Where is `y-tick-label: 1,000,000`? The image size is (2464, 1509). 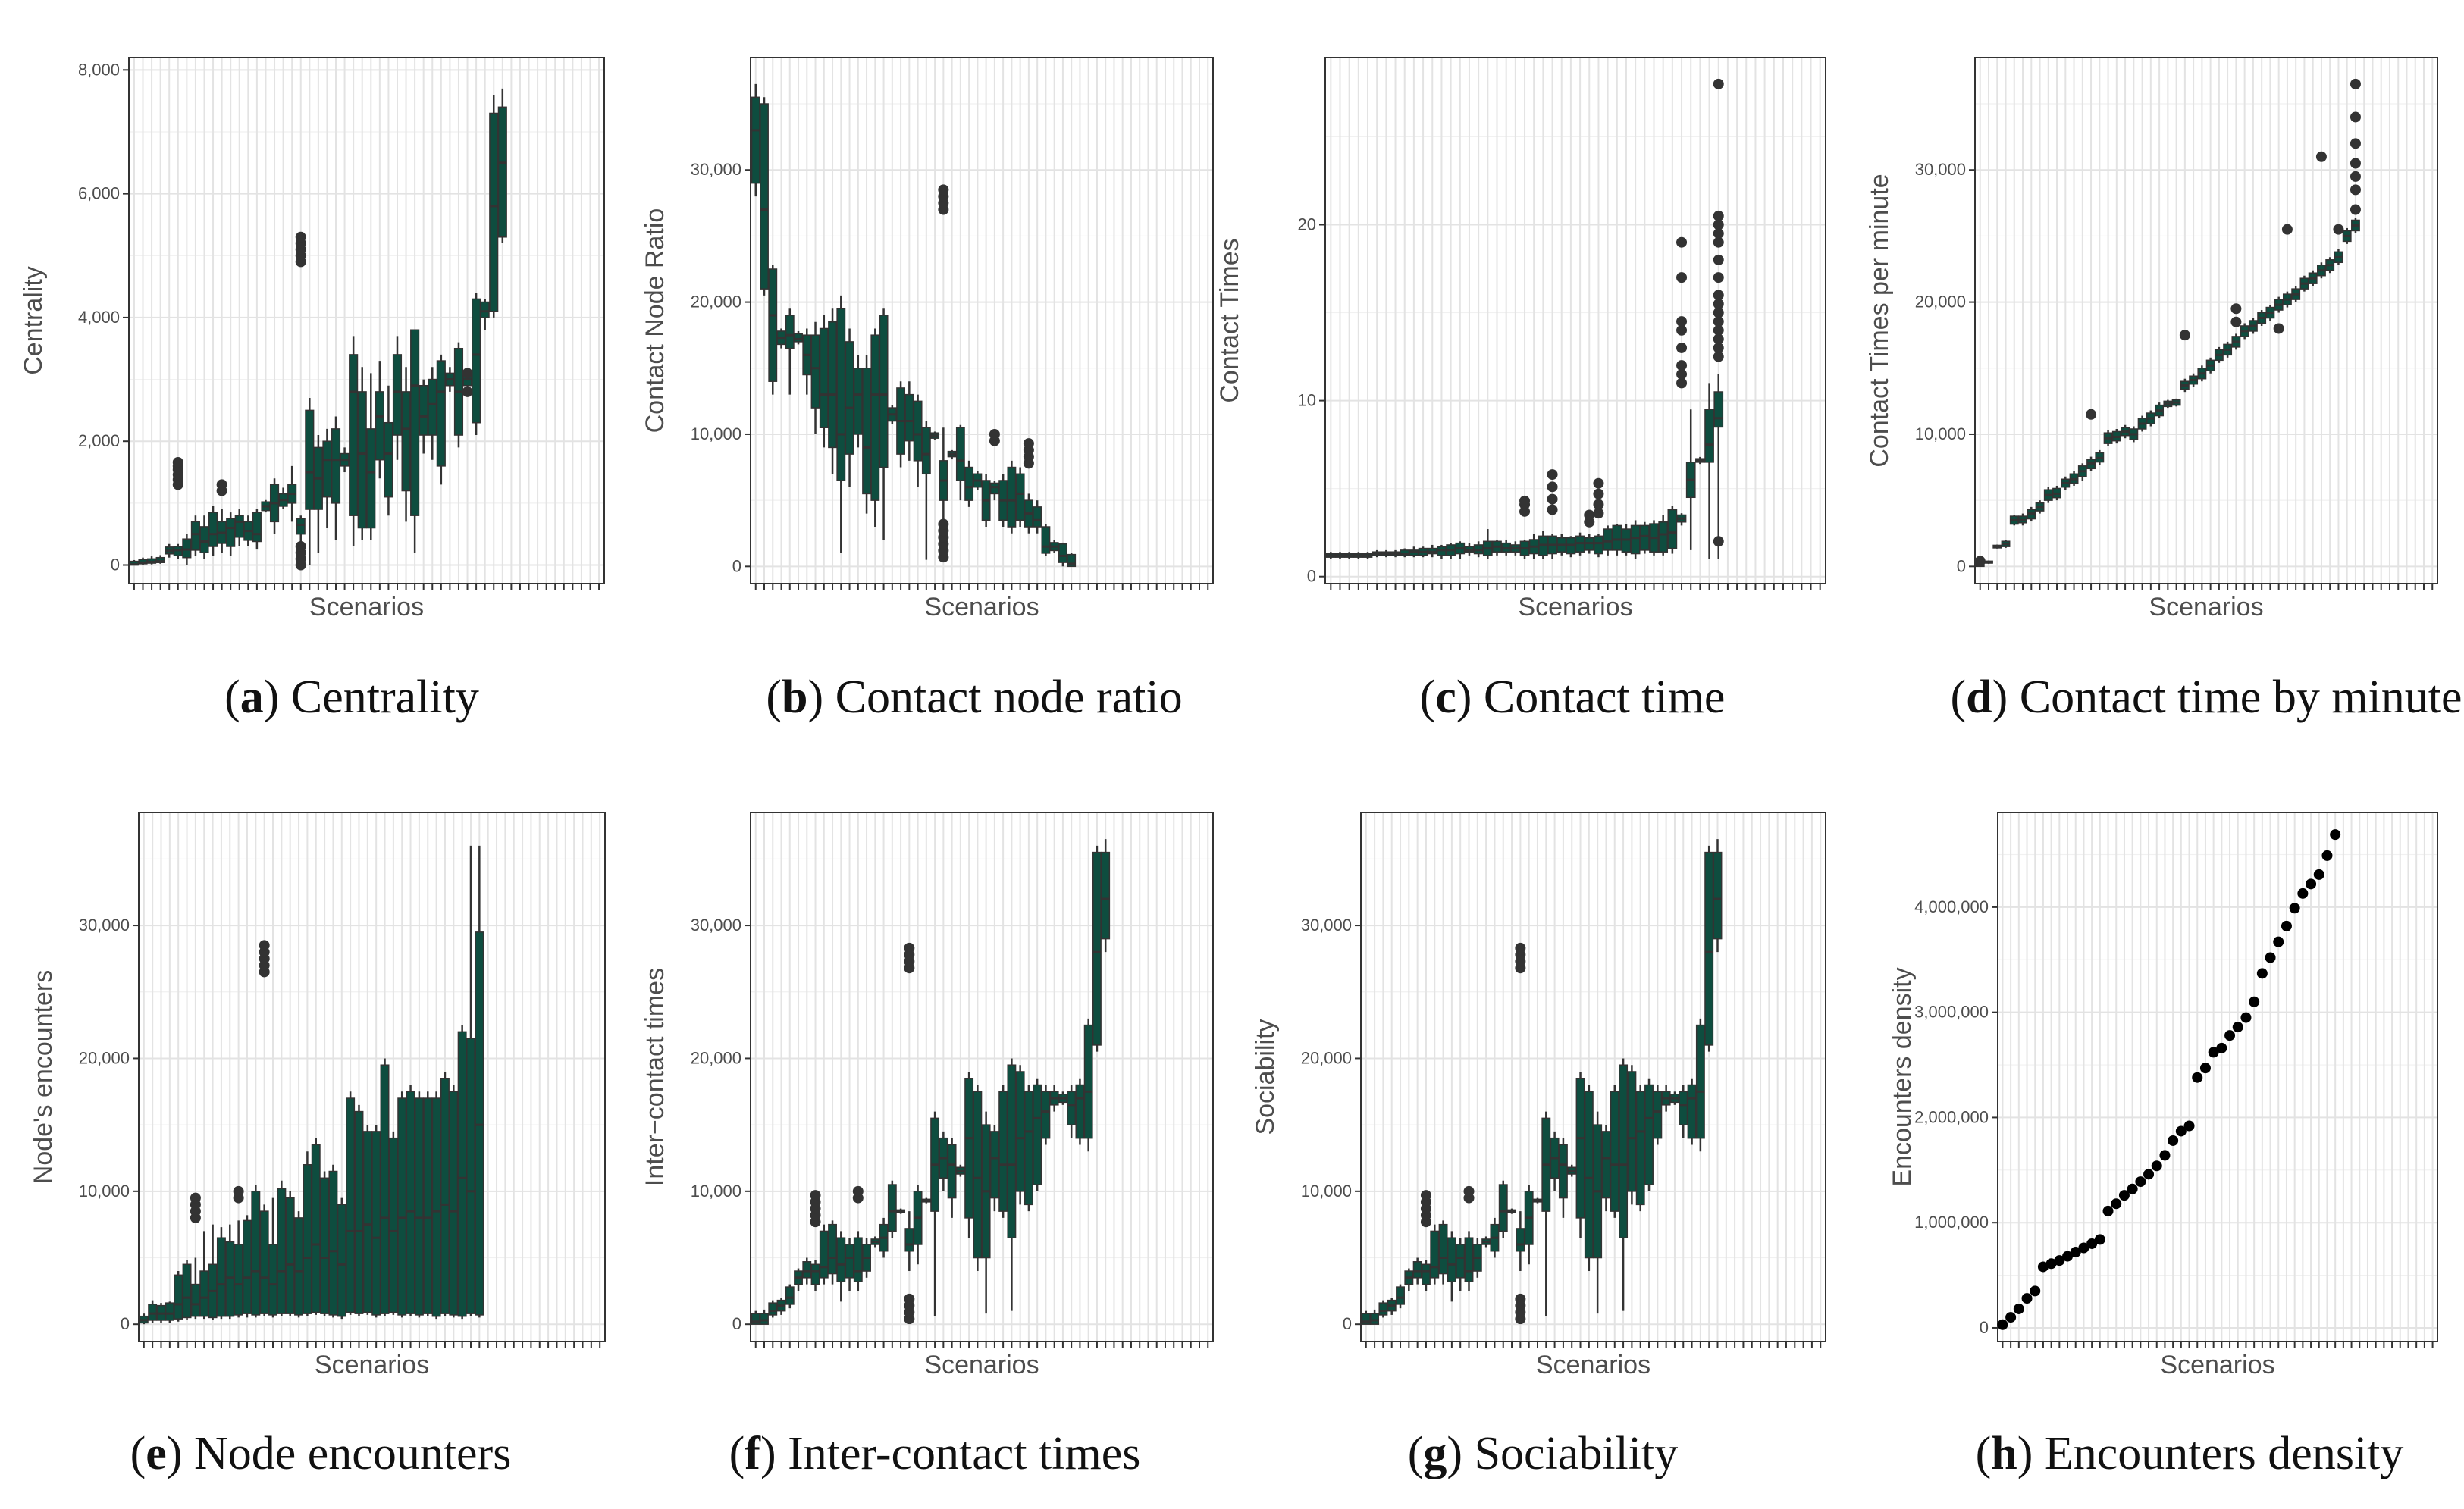
y-tick-label: 1,000,000 is located at coordinates (1952, 1222).